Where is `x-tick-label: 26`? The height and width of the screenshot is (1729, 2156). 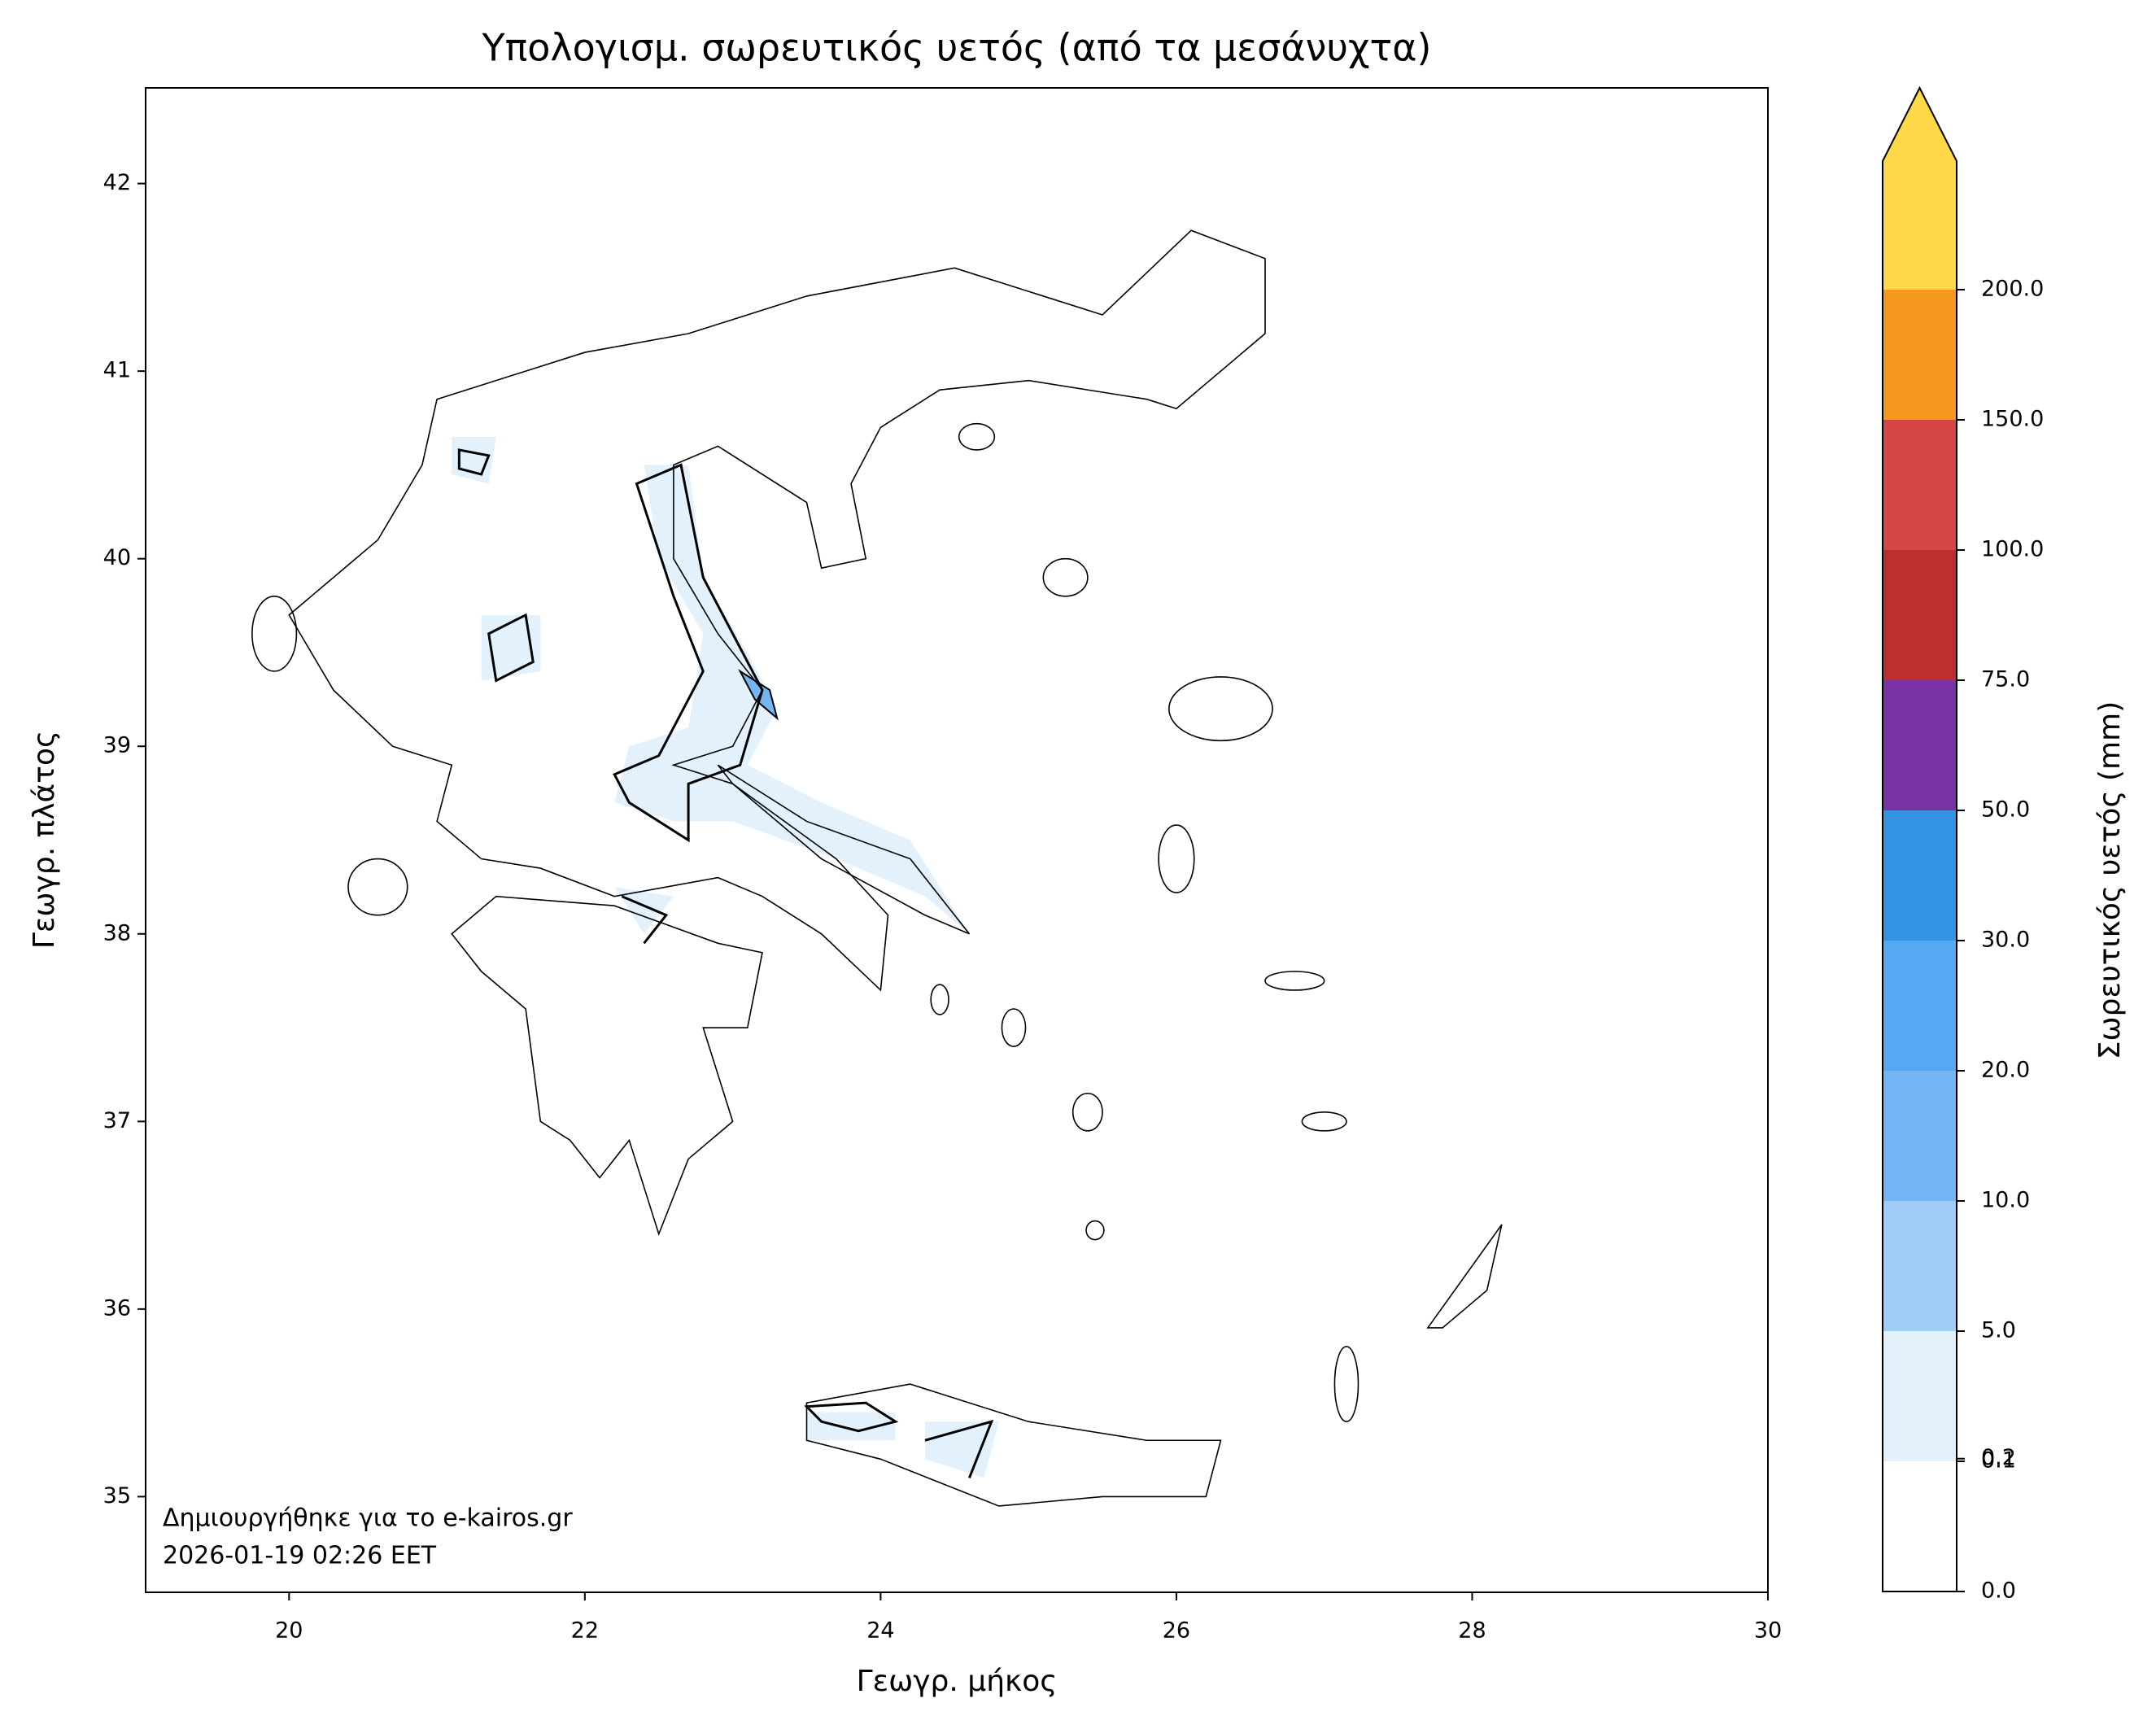
x-tick-label: 26 is located at coordinates (1176, 1631).